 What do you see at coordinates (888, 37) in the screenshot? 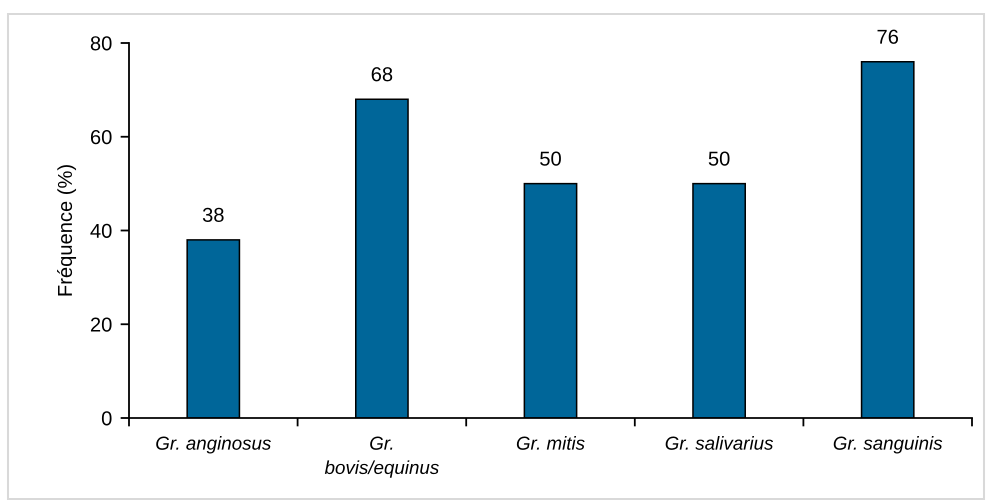
I see `data-label: 76` at bounding box center [888, 37].